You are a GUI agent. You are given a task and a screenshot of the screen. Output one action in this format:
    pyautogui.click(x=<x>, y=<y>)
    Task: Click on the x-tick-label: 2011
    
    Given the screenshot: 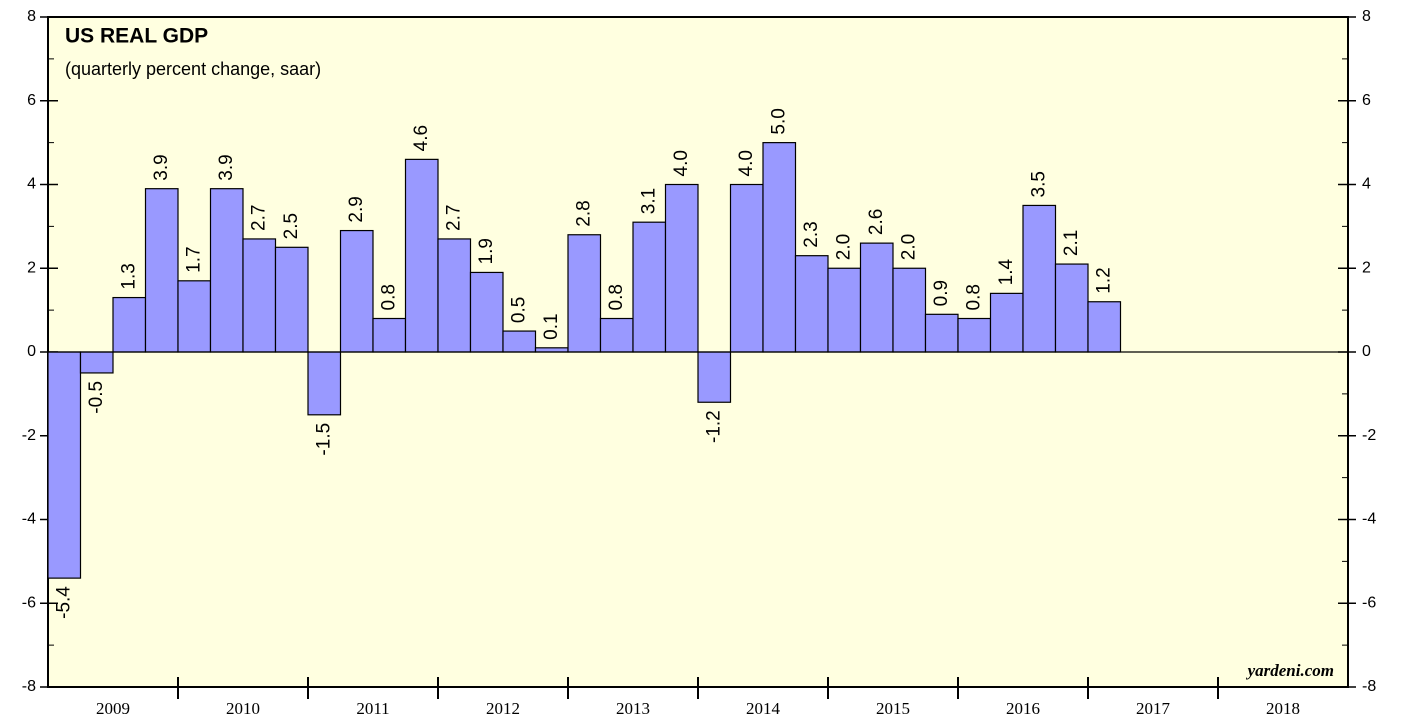 What is the action you would take?
    pyautogui.click(x=372, y=708)
    